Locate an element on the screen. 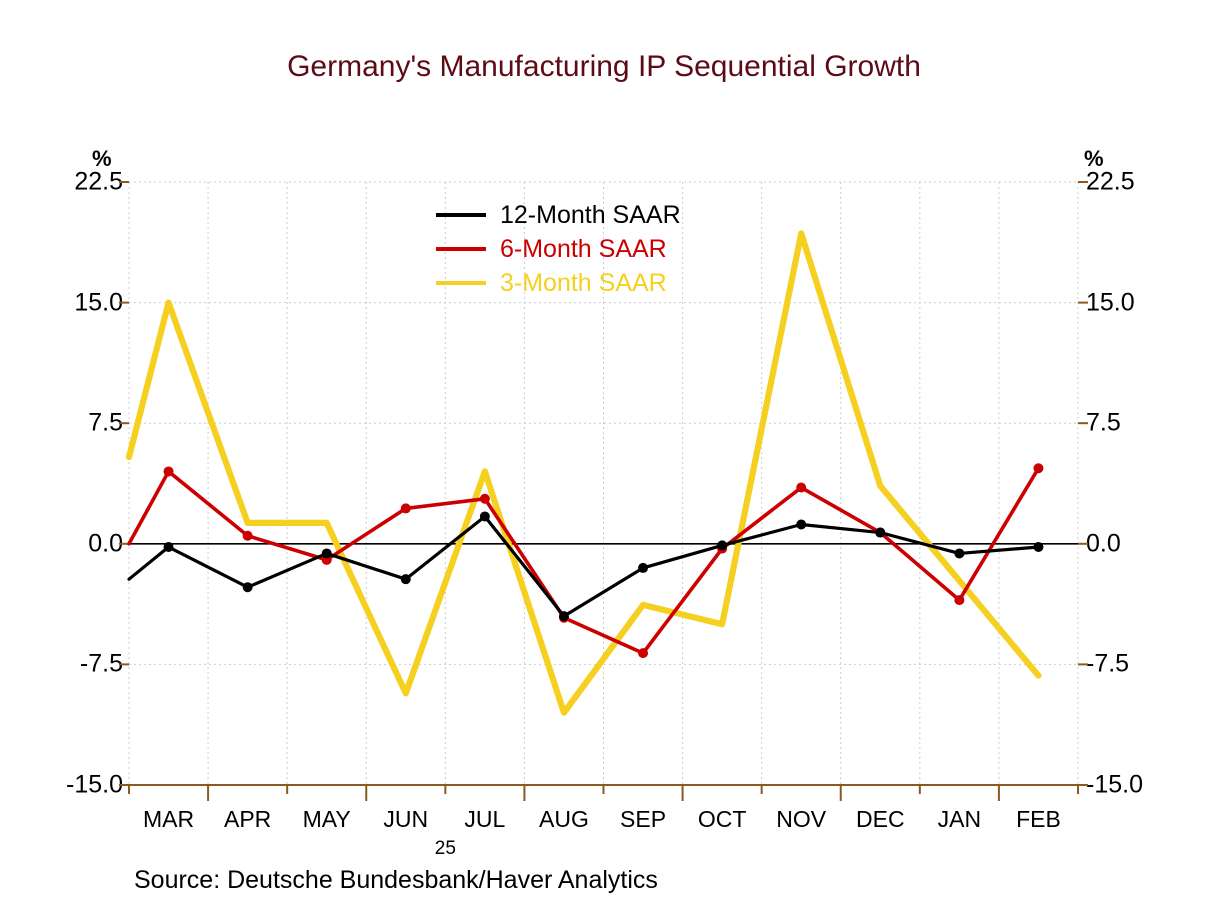 Image resolution: width=1208 pixels, height=906 pixels. x-axis-tick-label: APR is located at coordinates (247, 819).